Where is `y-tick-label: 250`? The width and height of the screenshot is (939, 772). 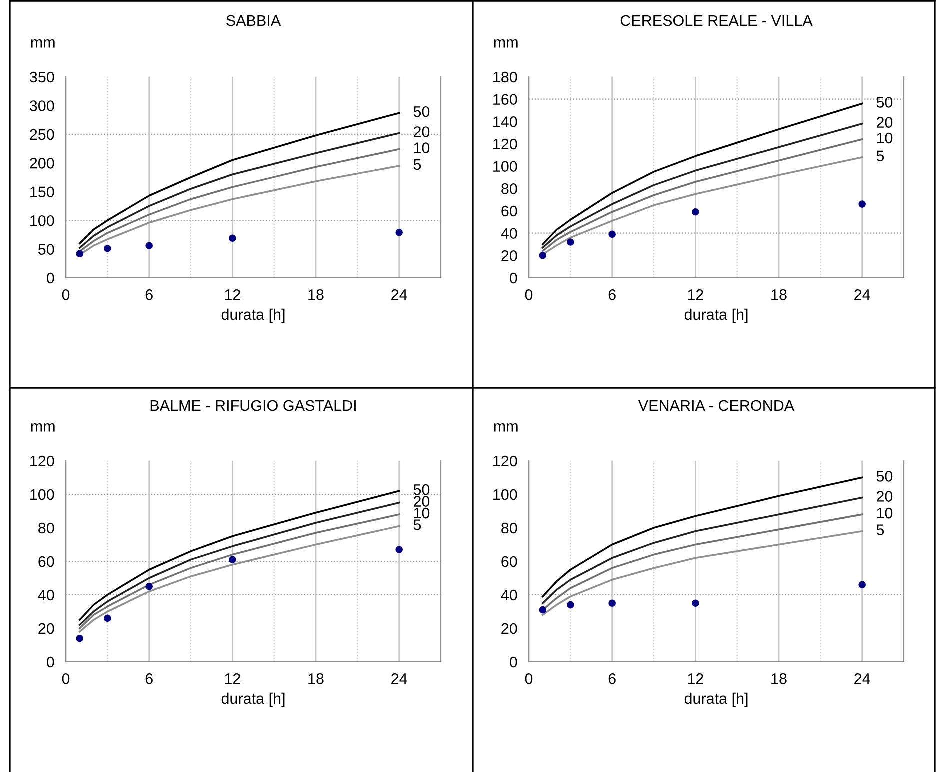 y-tick-label: 250 is located at coordinates (42, 134).